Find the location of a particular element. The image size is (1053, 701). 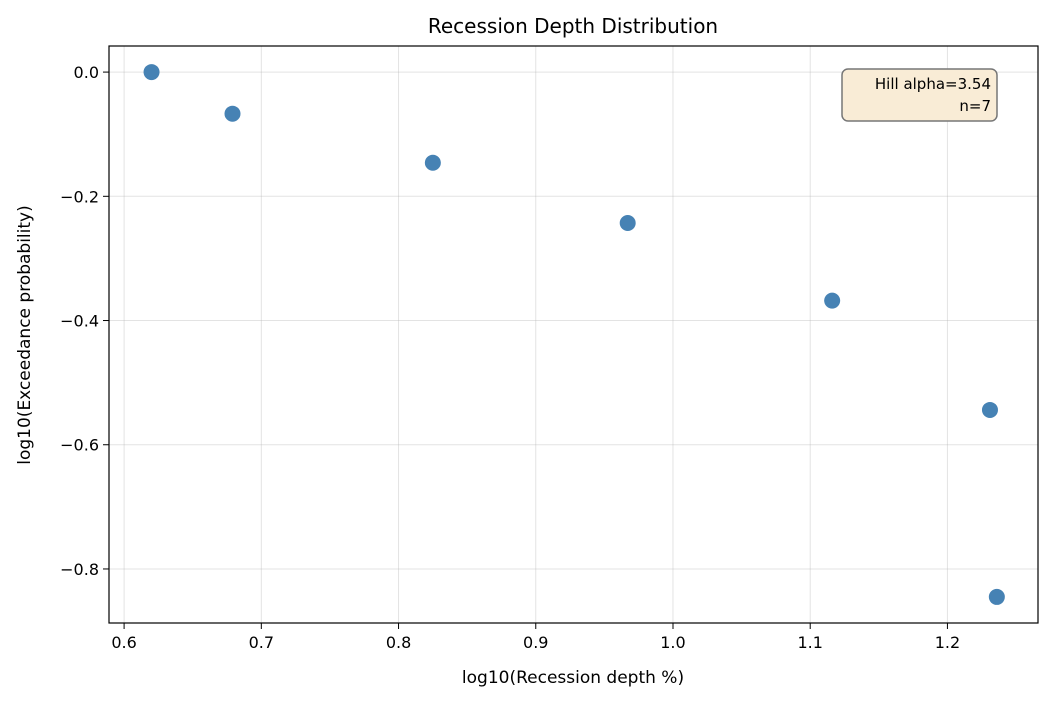

y-ticks: 0.0 −0.2 −0.4 −0.6 −0.8 is located at coordinates (84, 321).